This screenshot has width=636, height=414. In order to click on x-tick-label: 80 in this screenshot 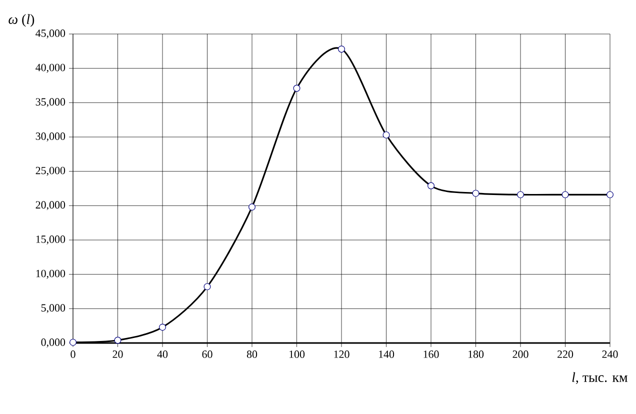, I will do `click(252, 354)`.